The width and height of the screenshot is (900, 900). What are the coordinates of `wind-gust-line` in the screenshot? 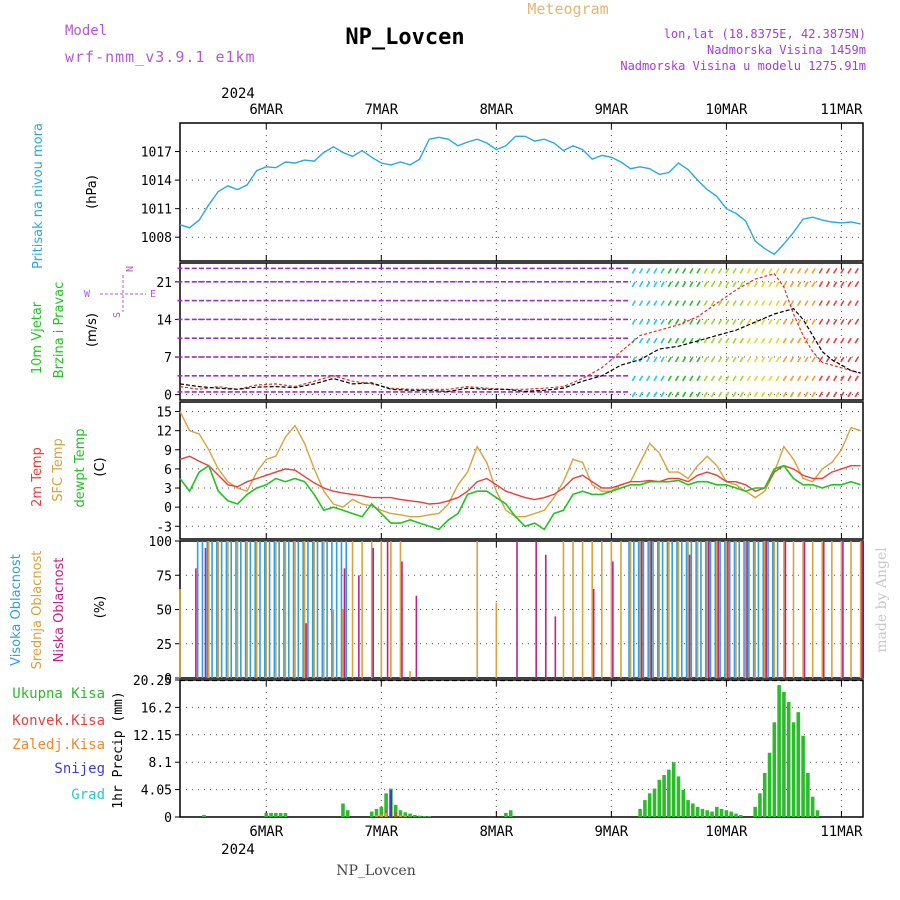 It's located at (520, 331).